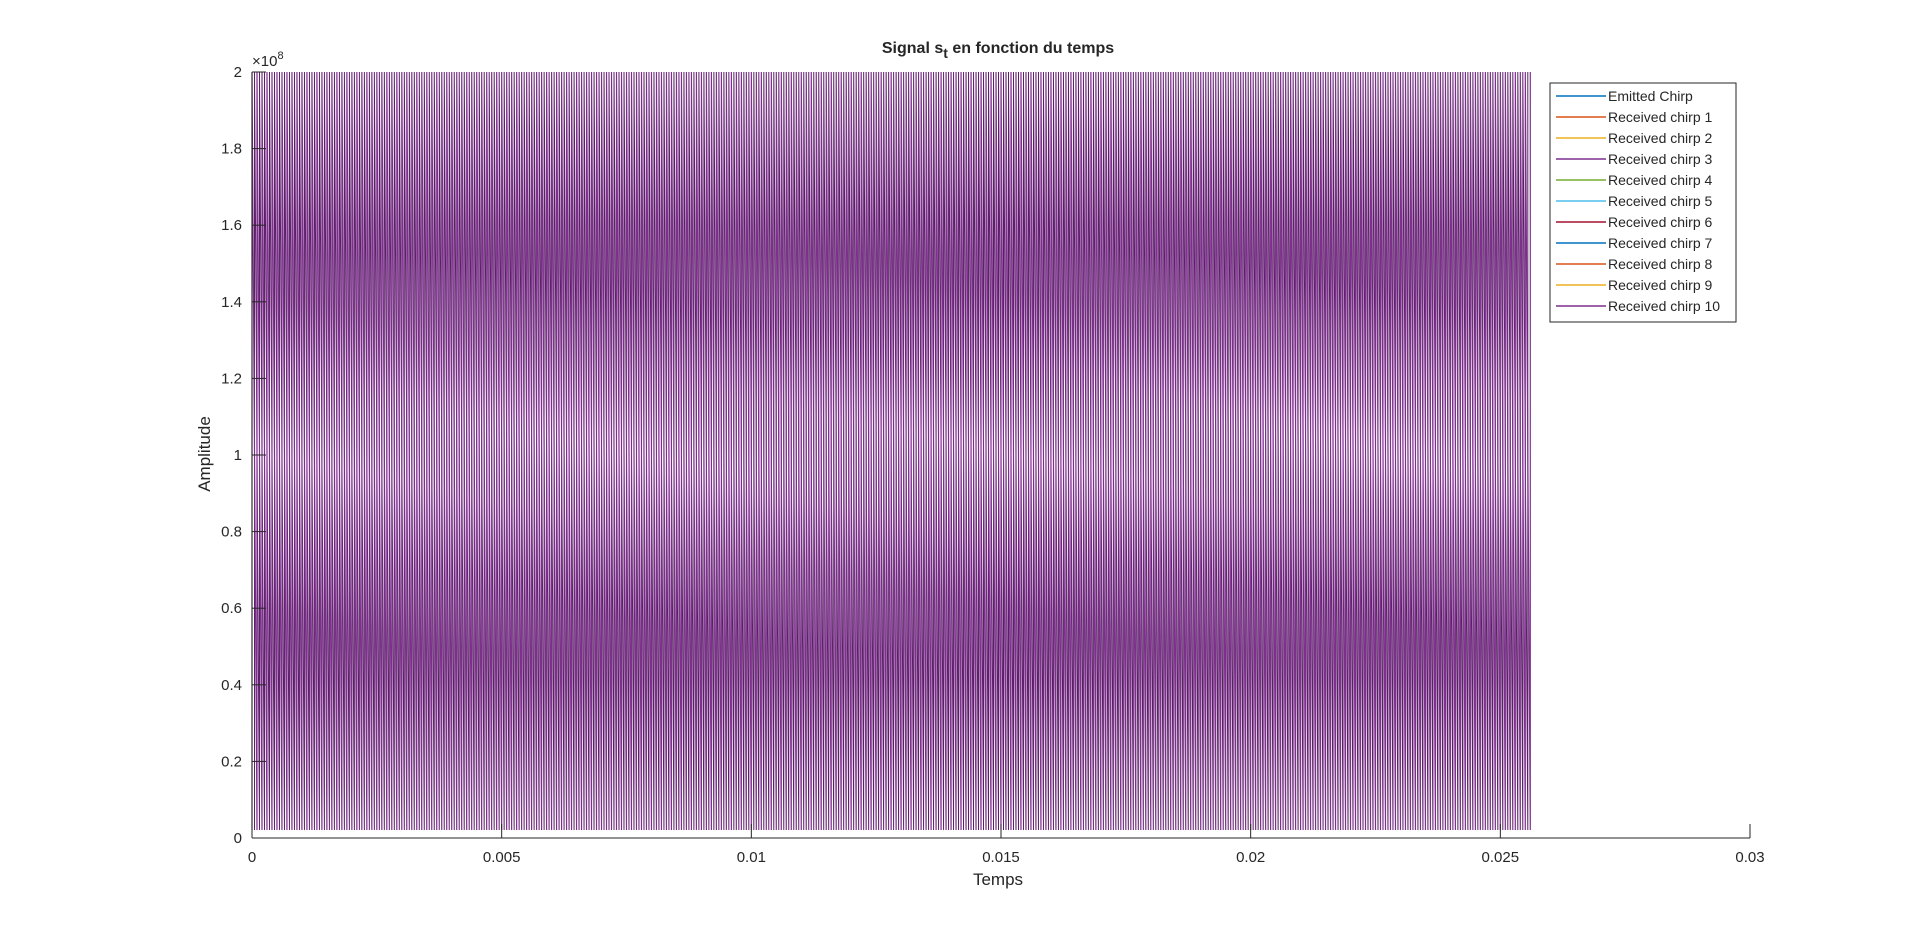  What do you see at coordinates (1660, 138) in the screenshot?
I see `legend-label: Received chirp 2` at bounding box center [1660, 138].